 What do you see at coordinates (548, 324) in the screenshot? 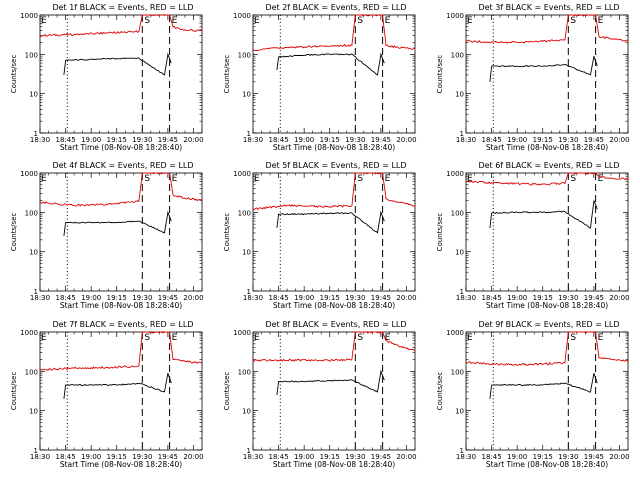
I see `panel-title: Det 9f BLACK = Events, RED = LLD` at bounding box center [548, 324].